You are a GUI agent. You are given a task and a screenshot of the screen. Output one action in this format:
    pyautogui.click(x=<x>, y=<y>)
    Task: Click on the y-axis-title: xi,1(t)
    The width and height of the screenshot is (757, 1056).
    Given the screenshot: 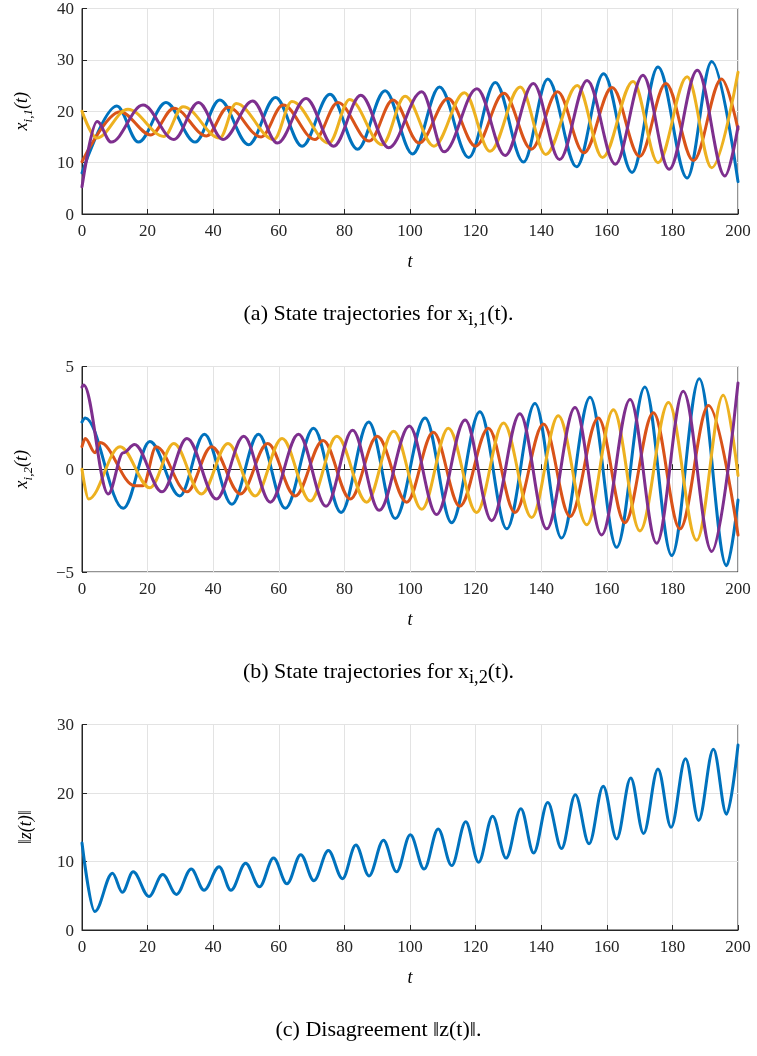 What is the action you would take?
    pyautogui.click(x=23, y=112)
    